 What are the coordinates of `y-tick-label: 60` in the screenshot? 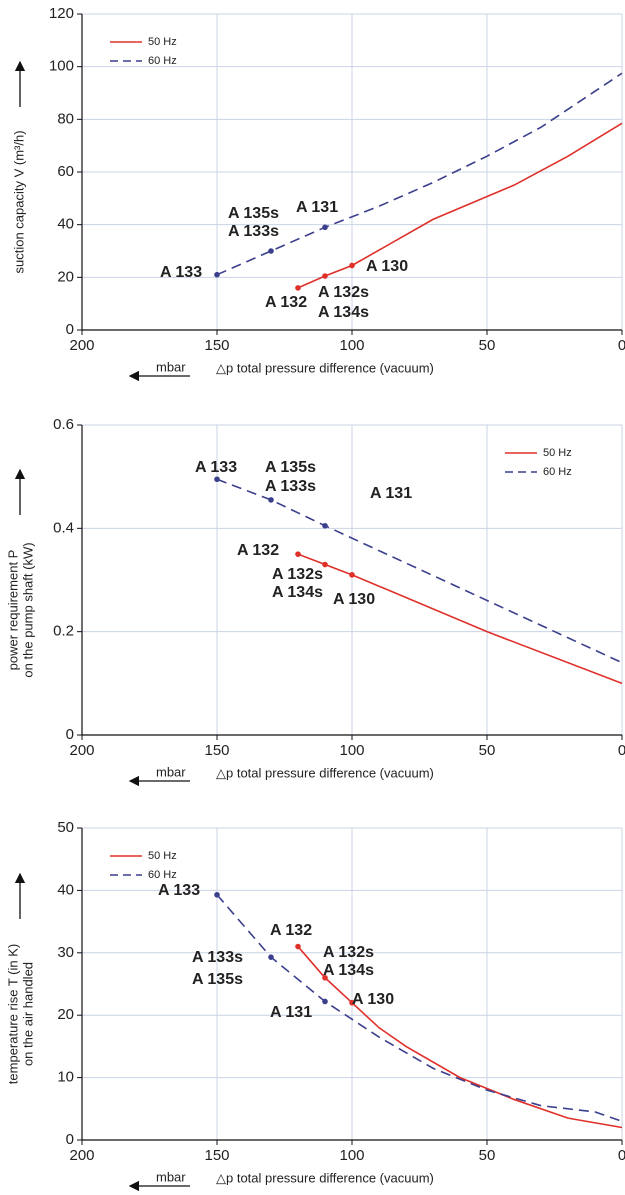 It's located at (65, 171).